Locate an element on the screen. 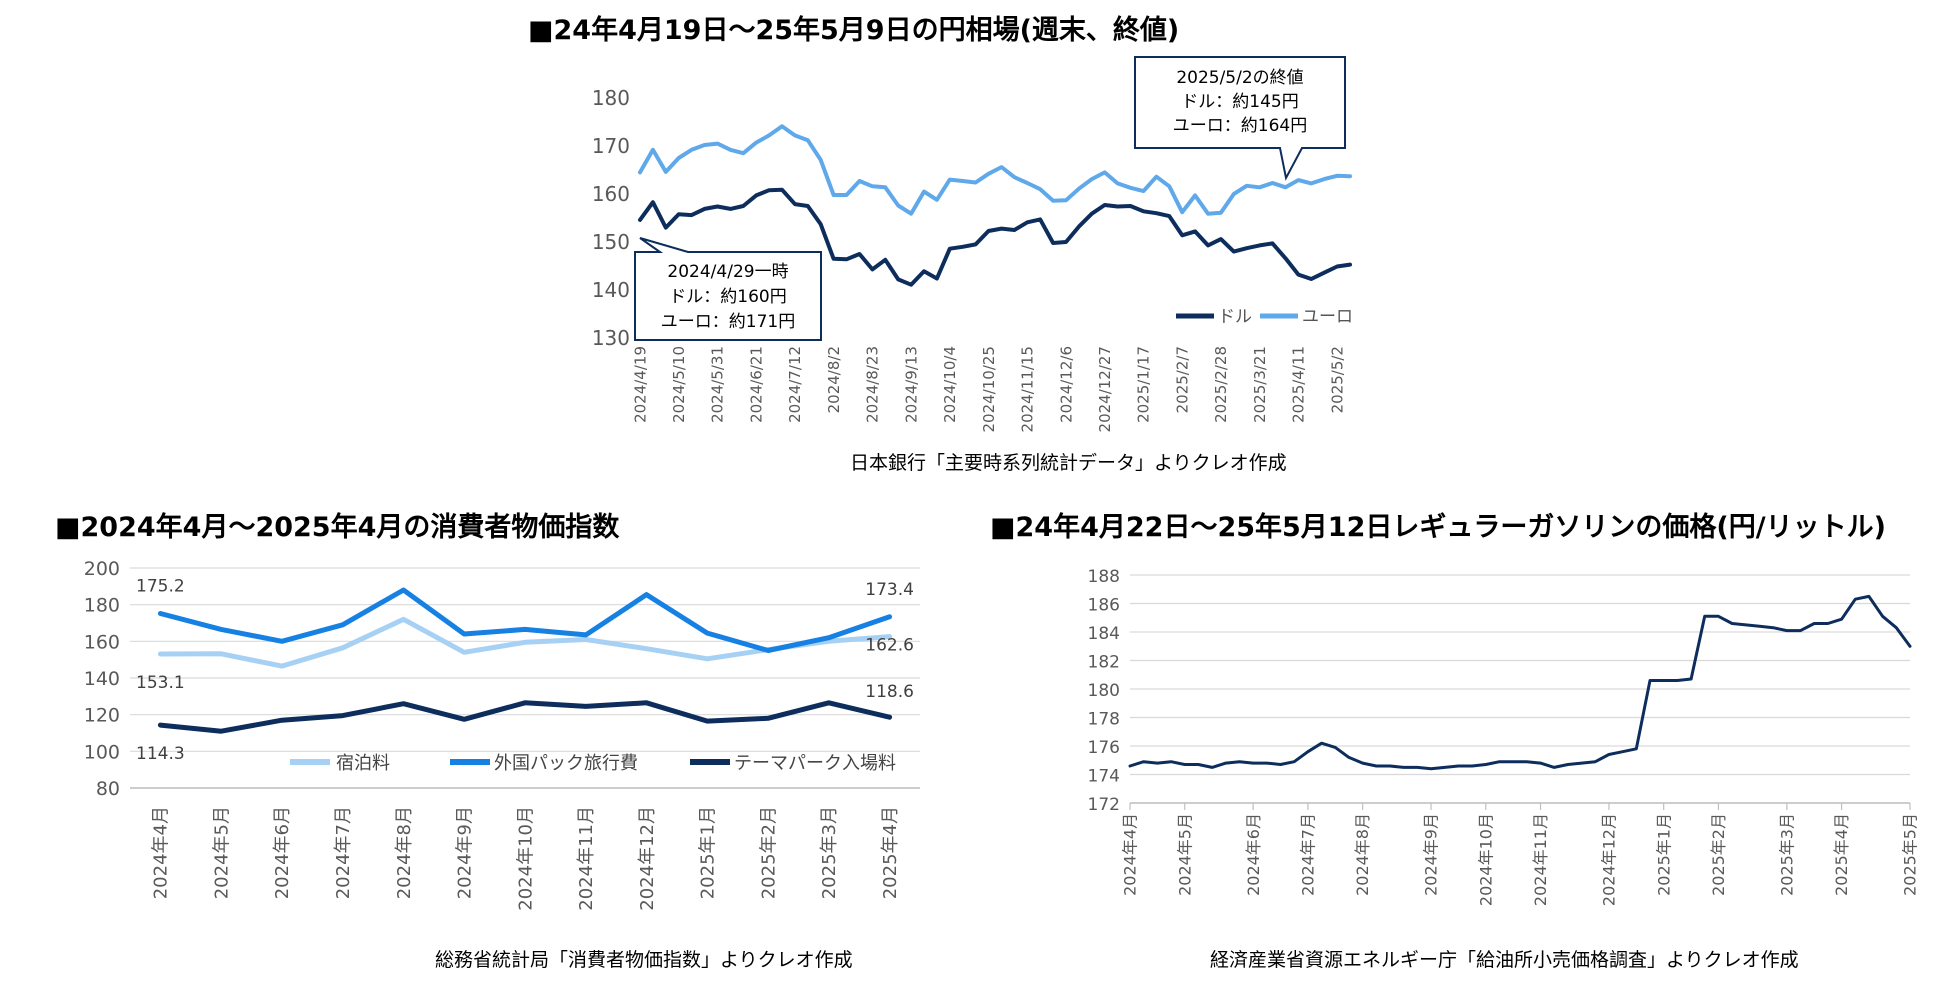  x-tick-label: 2025年5月 is located at coordinates (1910, 854).